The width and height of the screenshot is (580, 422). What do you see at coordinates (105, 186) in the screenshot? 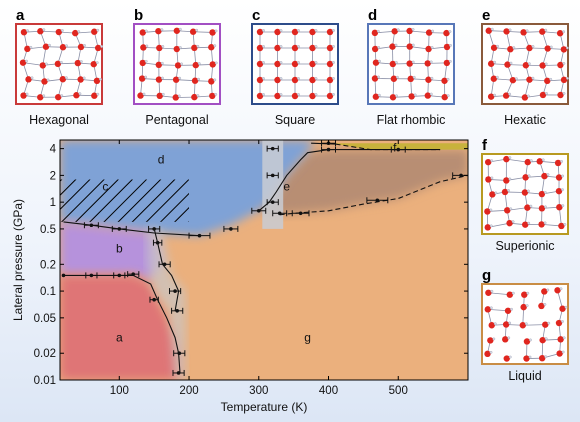
I see `region-label-c: c` at bounding box center [105, 186].